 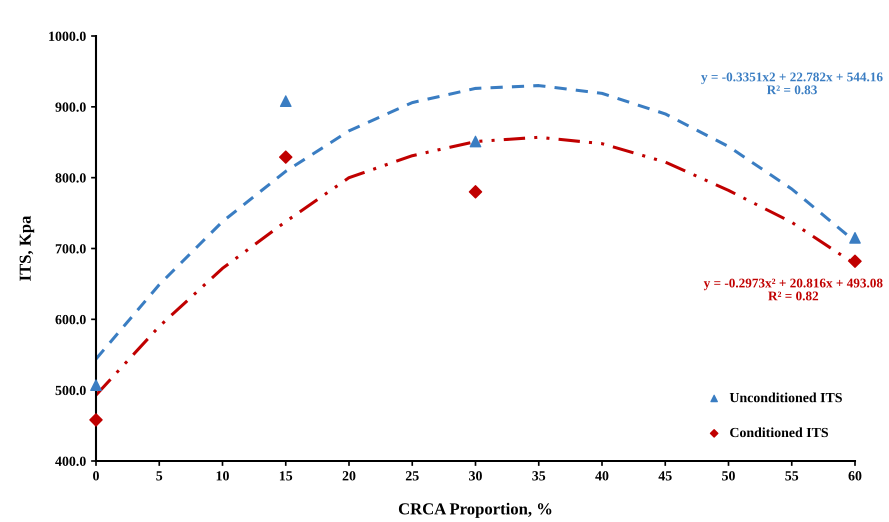 I want to click on legend-label: Unconditioned ITS, so click(x=786, y=397).